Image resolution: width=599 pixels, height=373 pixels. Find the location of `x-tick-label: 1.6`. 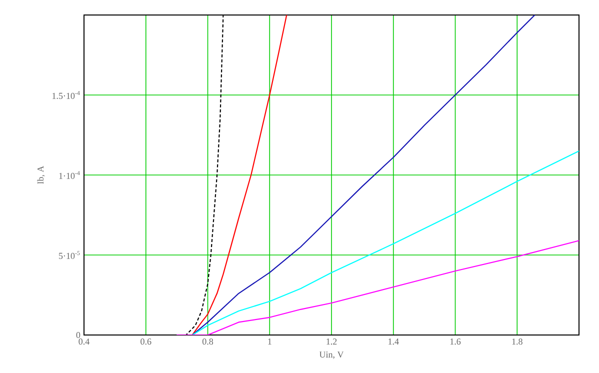

x-tick-label: 1.6 is located at coordinates (455, 341).